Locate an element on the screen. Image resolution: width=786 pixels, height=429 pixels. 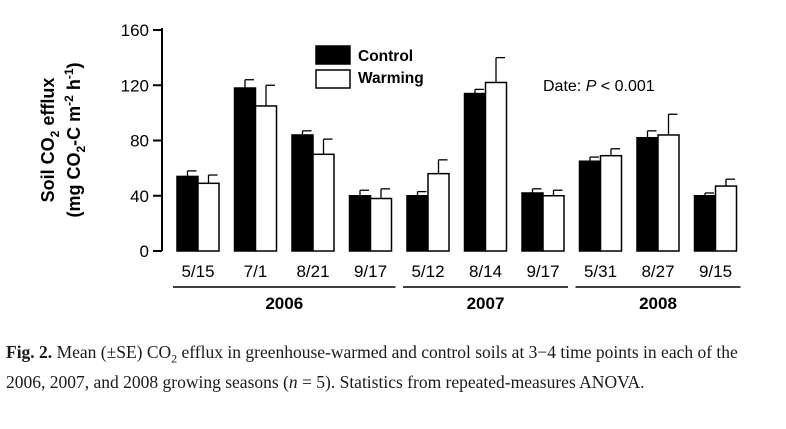
x-tick-label: 5/31 is located at coordinates (600, 271).